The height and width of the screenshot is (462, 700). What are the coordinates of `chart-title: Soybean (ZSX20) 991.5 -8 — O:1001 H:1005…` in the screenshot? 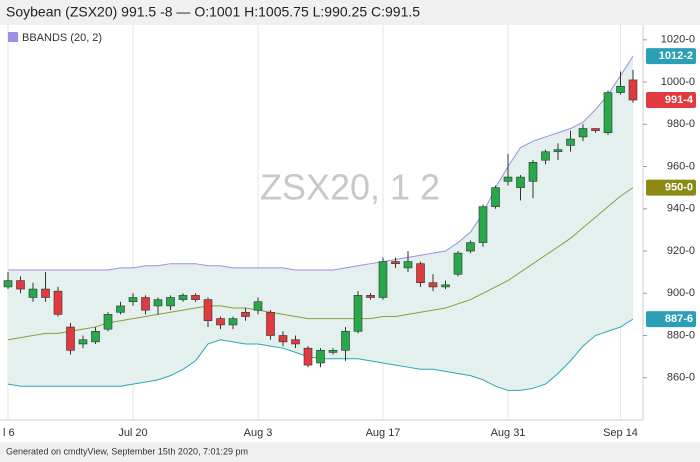 It's located at (213, 12).